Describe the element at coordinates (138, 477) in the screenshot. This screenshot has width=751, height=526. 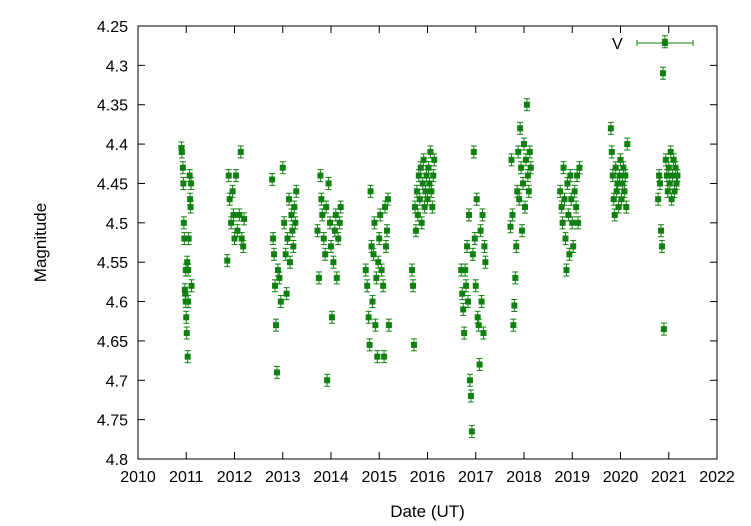
I see `x-tick-label: 2010` at that location.